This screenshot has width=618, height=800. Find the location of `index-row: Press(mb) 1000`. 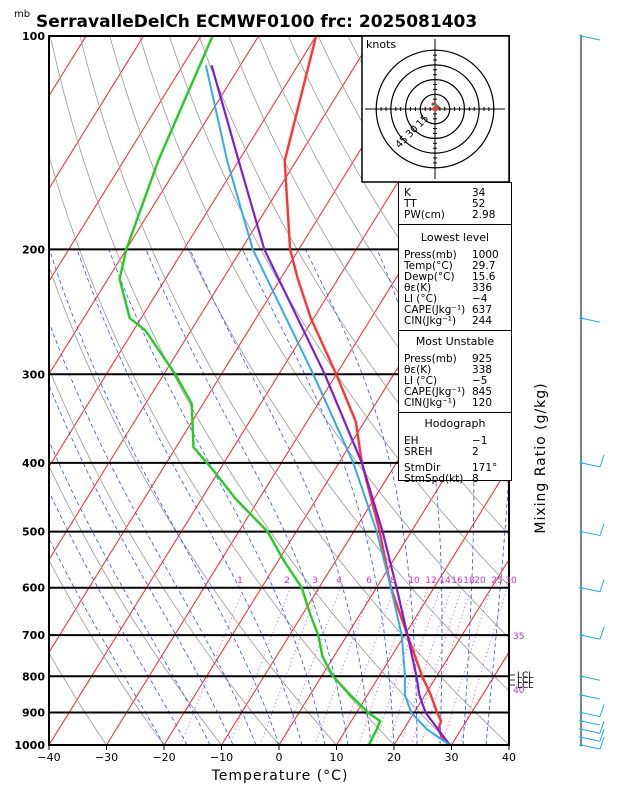

index-row: Press(mb) 1000 is located at coordinates (451, 255).